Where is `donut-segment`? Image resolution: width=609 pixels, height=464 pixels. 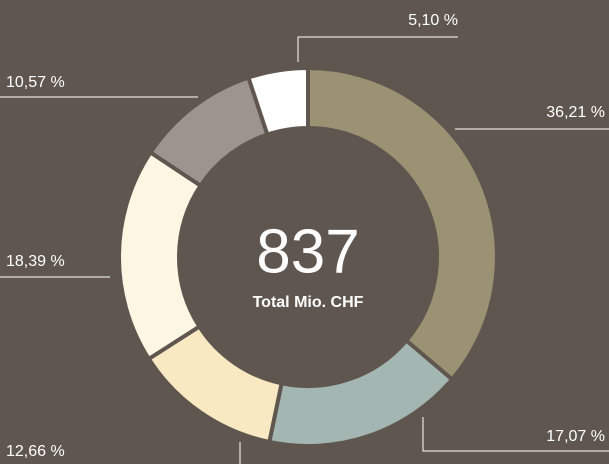
donut-segment is located at coordinates (277, 101).